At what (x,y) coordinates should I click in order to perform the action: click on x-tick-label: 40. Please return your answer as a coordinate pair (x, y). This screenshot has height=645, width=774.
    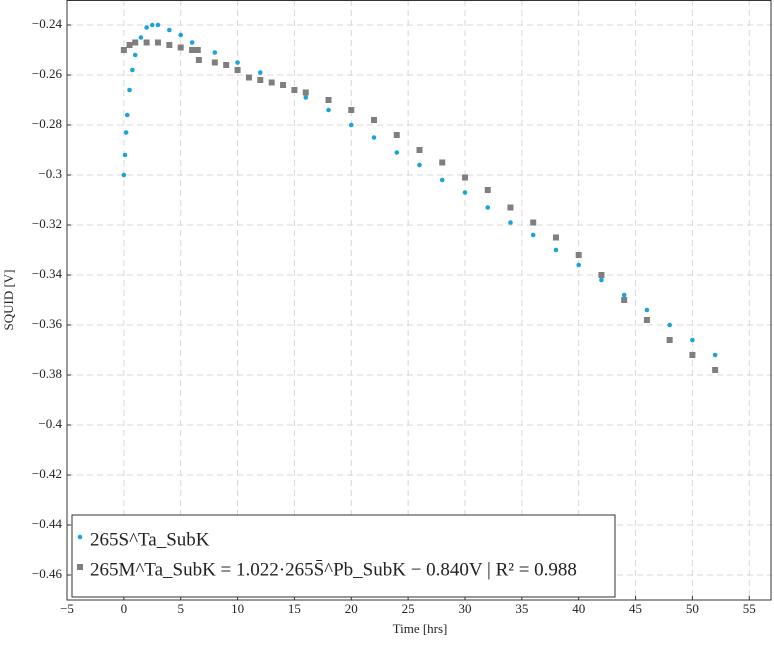
    Looking at the image, I should click on (578, 608).